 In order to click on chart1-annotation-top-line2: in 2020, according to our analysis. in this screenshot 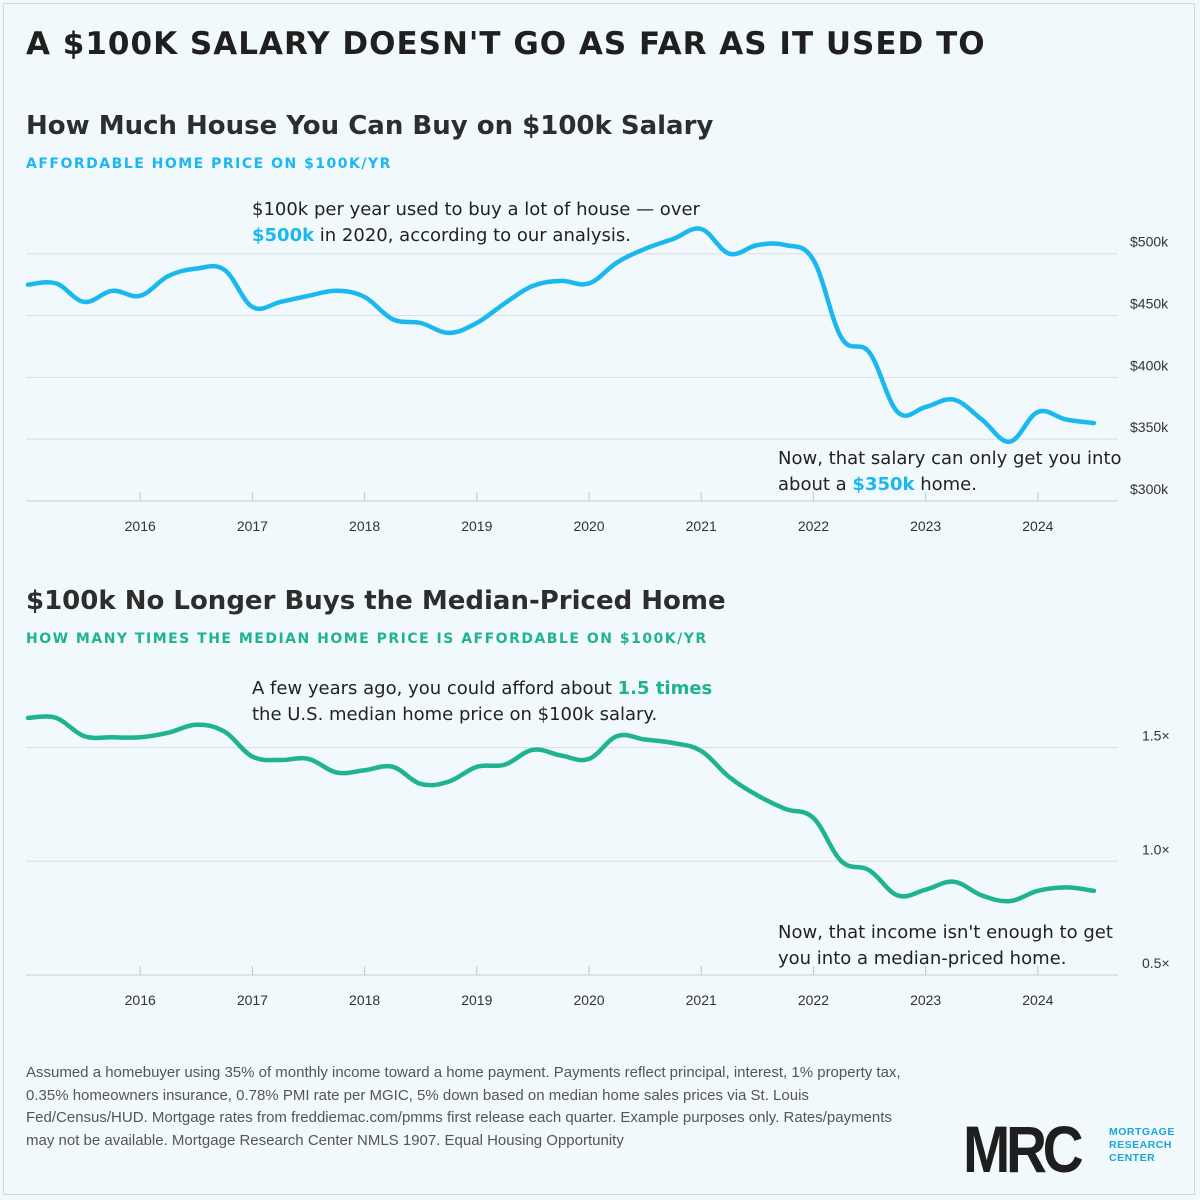, I will do `click(473, 235)`.